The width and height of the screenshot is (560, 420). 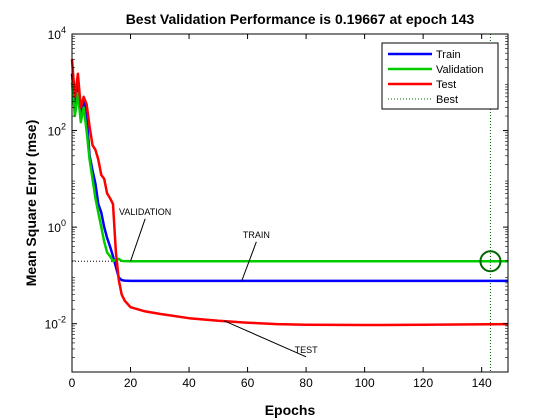 I want to click on x-tick-label: 80, so click(x=306, y=383).